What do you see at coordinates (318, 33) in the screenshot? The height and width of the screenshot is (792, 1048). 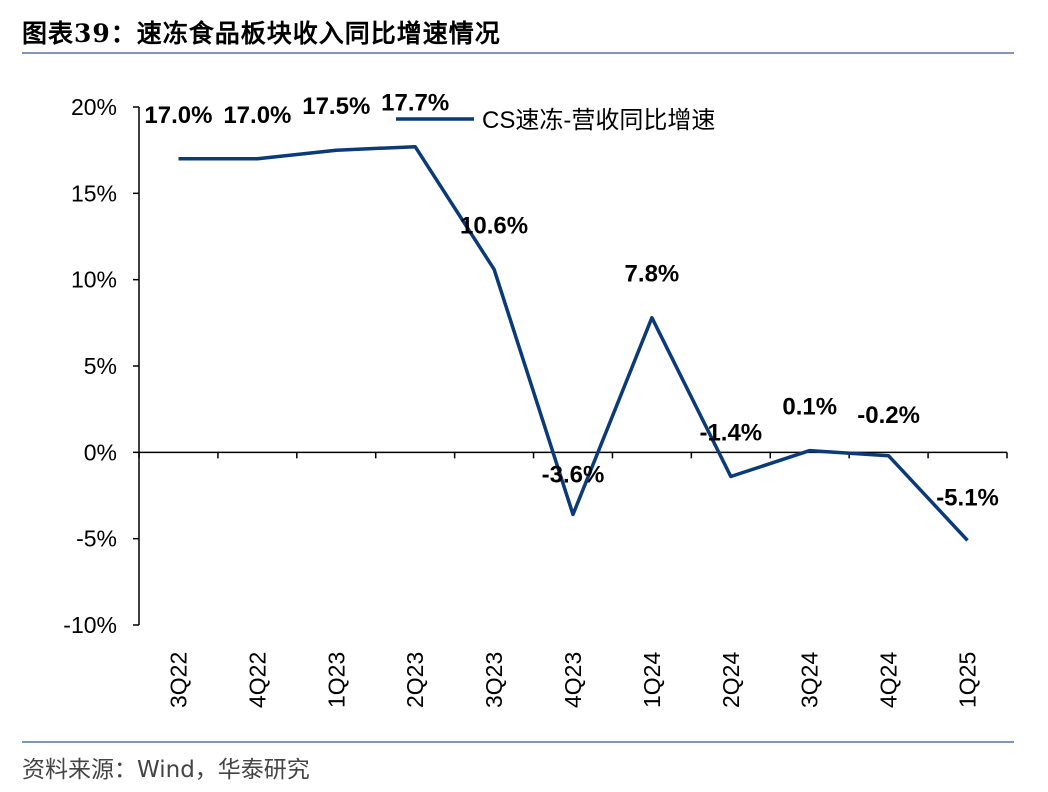 I see `figure-title-text: 速冻食品板块收入同比增速情况` at bounding box center [318, 33].